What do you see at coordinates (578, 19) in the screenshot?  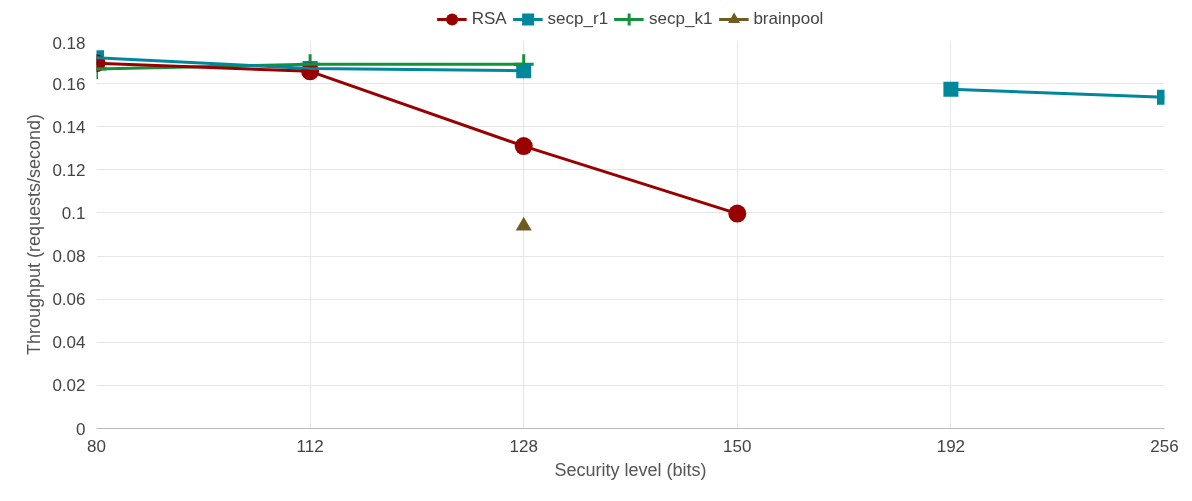 I see `legend-label: secp_r1` at bounding box center [578, 19].